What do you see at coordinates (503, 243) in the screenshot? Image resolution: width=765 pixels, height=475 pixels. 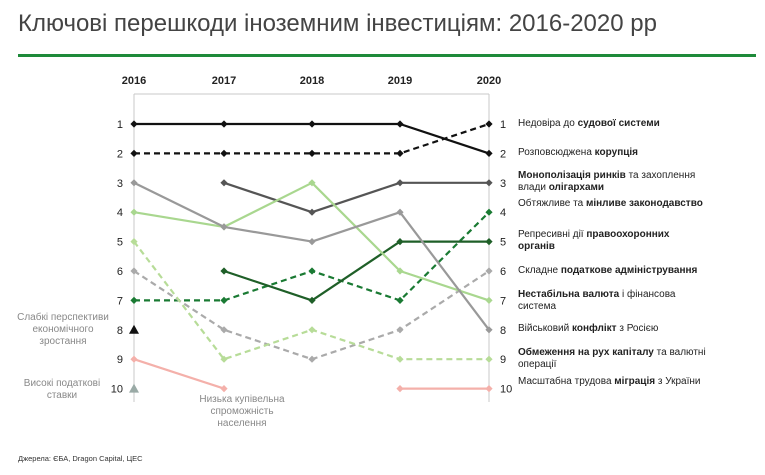 I see `rank-tick-right-5: 5` at bounding box center [503, 243].